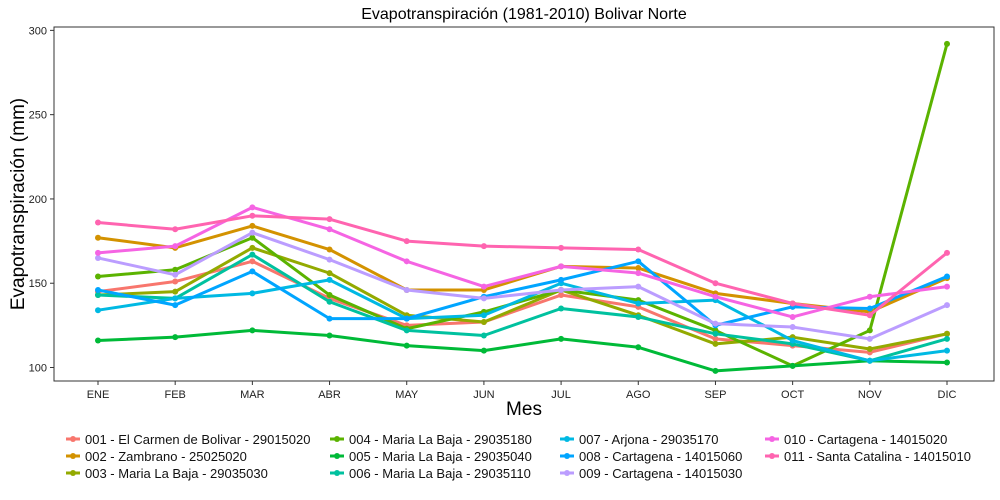 The image size is (1000, 500). I want to click on y-tick-label: 200, so click(38, 200).